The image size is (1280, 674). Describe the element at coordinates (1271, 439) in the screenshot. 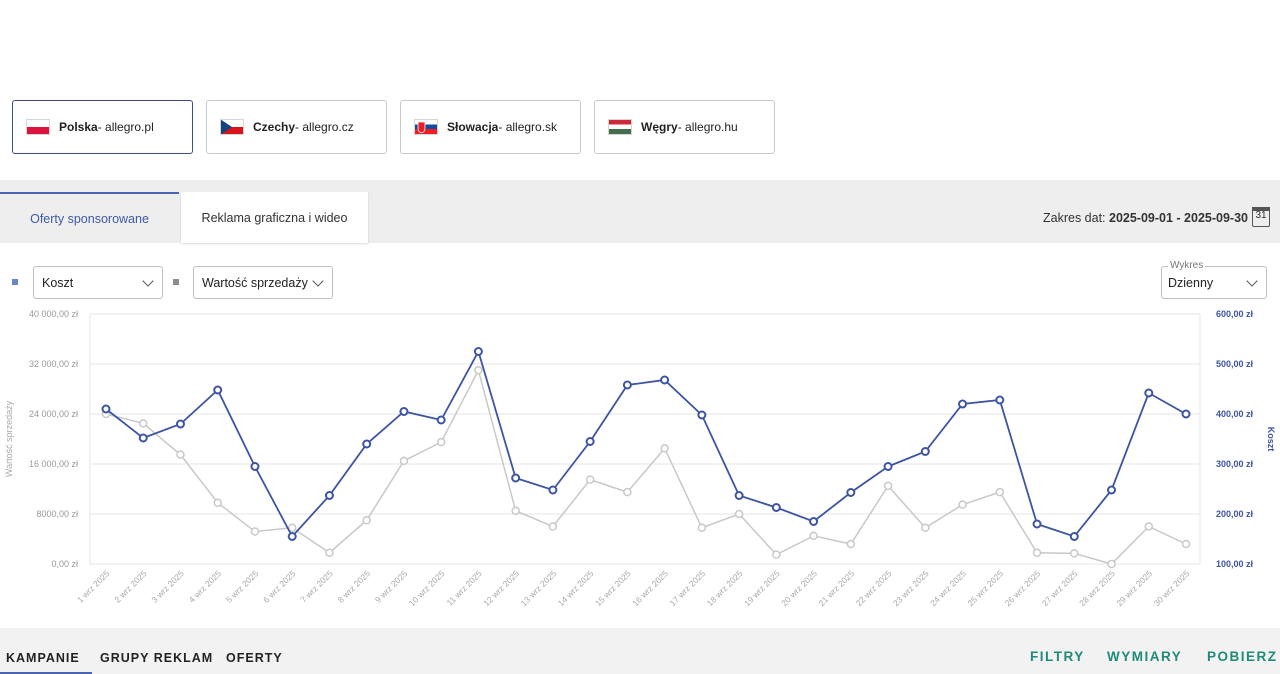

I see `y-axis-label-right: Koszt` at that location.